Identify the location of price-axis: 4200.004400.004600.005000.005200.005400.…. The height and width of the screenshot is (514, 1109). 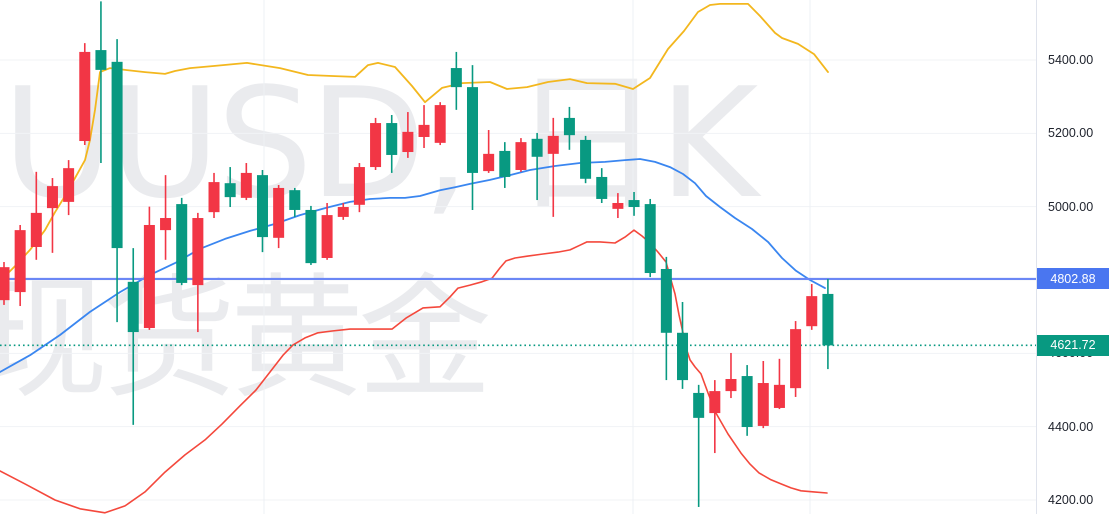
(1072, 257).